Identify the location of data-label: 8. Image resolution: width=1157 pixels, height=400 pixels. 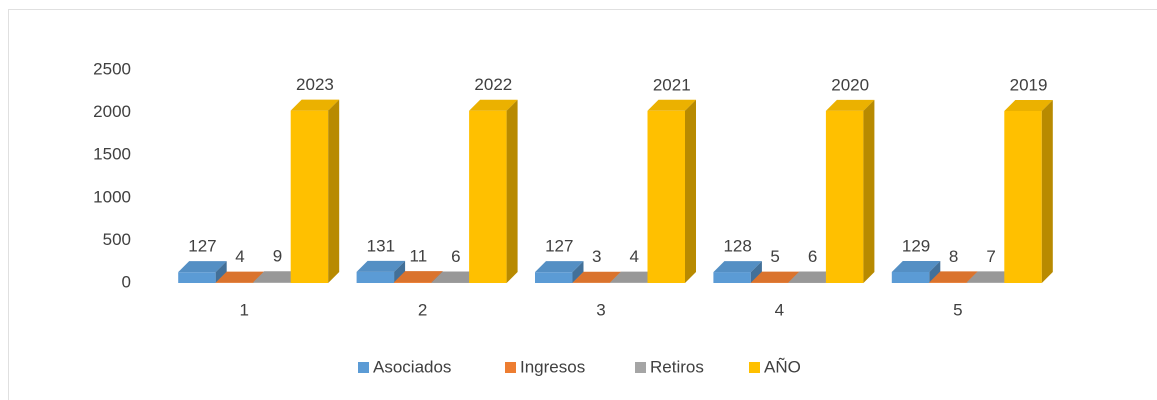
(953, 256).